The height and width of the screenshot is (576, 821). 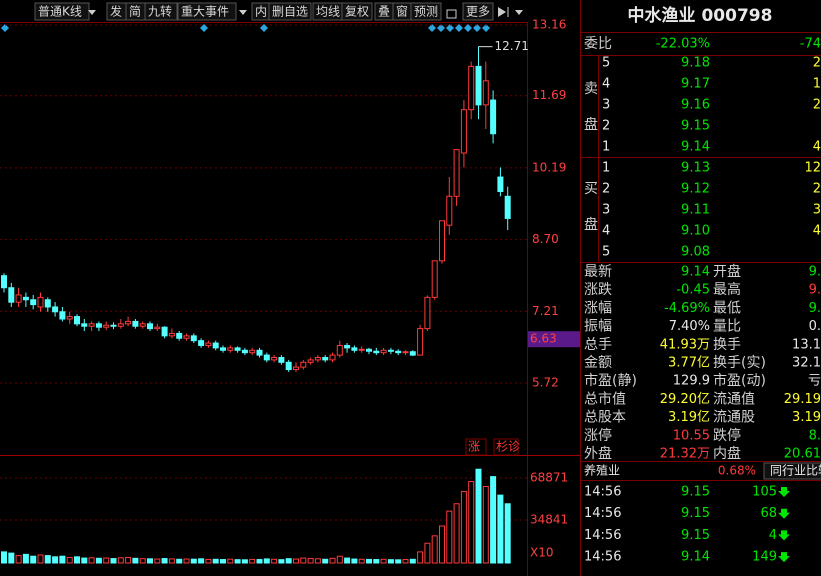 I want to click on toolbar-label: 九转, so click(x=160, y=11).